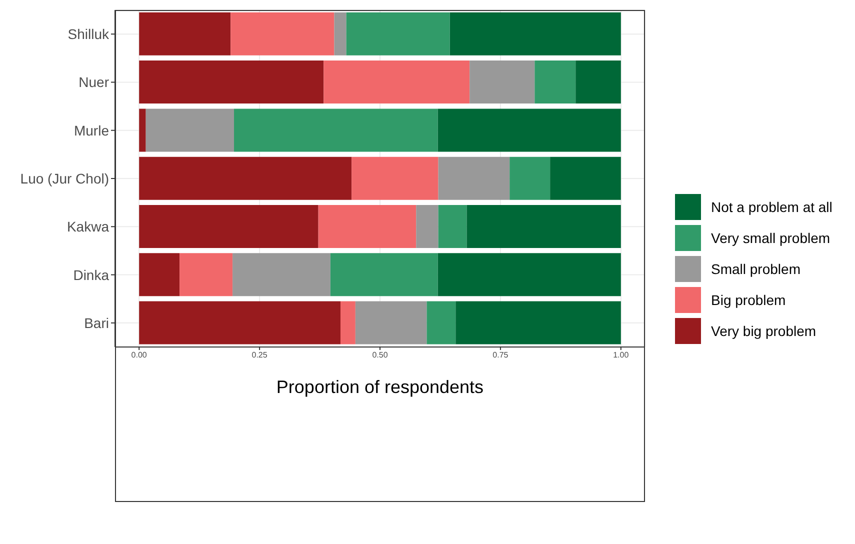 The image size is (855, 544). I want to click on x-tick-label: 0.50, so click(380, 355).